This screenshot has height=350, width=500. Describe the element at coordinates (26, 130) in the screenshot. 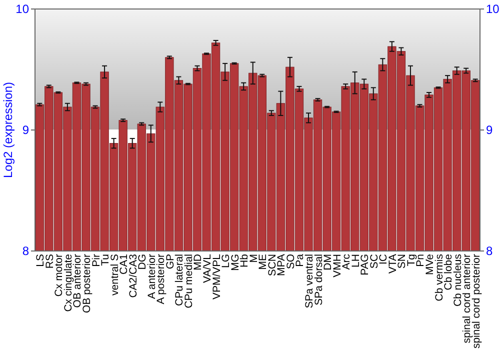

I see `y-tick-label: 9` at that location.